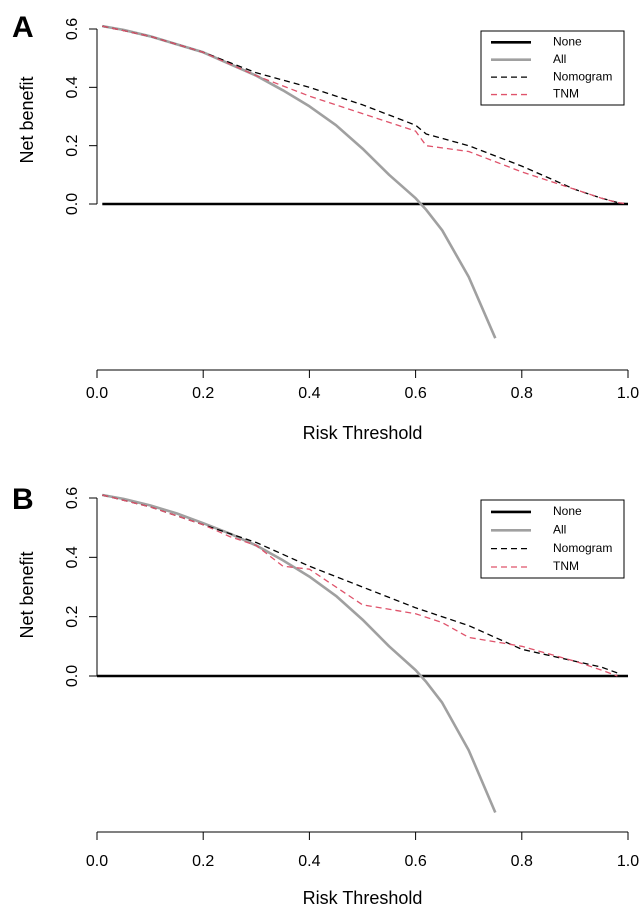 The width and height of the screenshot is (639, 911). What do you see at coordinates (23, 499) in the screenshot?
I see `panel-label: B` at bounding box center [23, 499].